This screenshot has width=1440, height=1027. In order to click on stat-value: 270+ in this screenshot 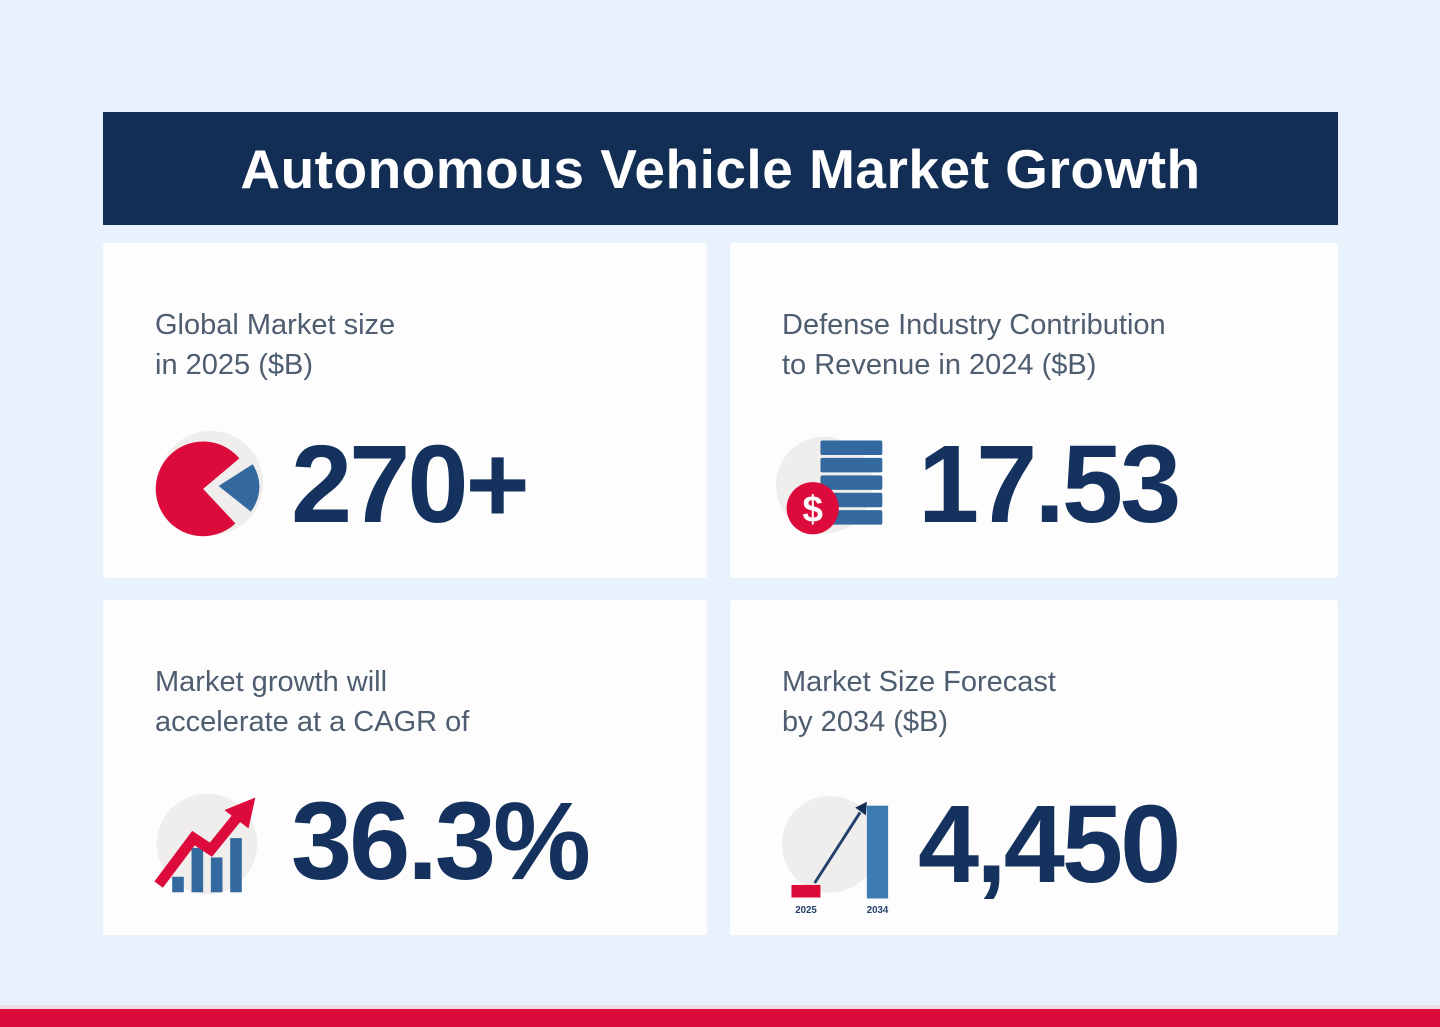, I will do `click(410, 484)`.